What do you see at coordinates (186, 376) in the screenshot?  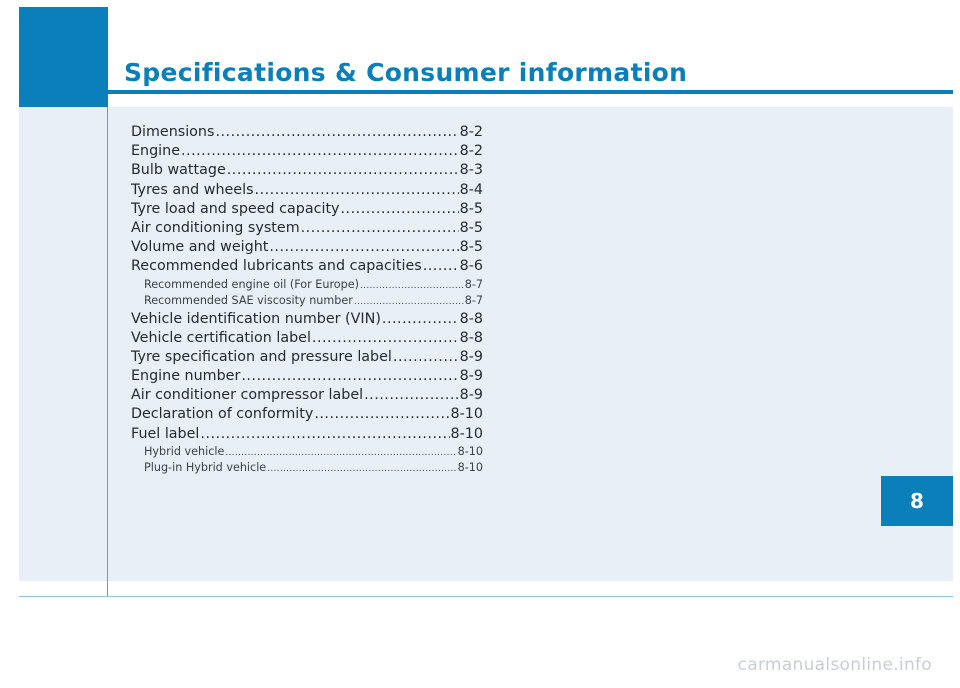 I see `toc-entry-label: Engine number` at bounding box center [186, 376].